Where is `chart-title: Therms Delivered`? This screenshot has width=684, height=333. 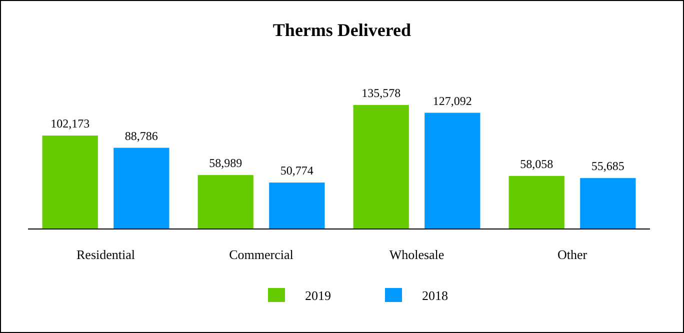 chart-title: Therms Delivered is located at coordinates (342, 30).